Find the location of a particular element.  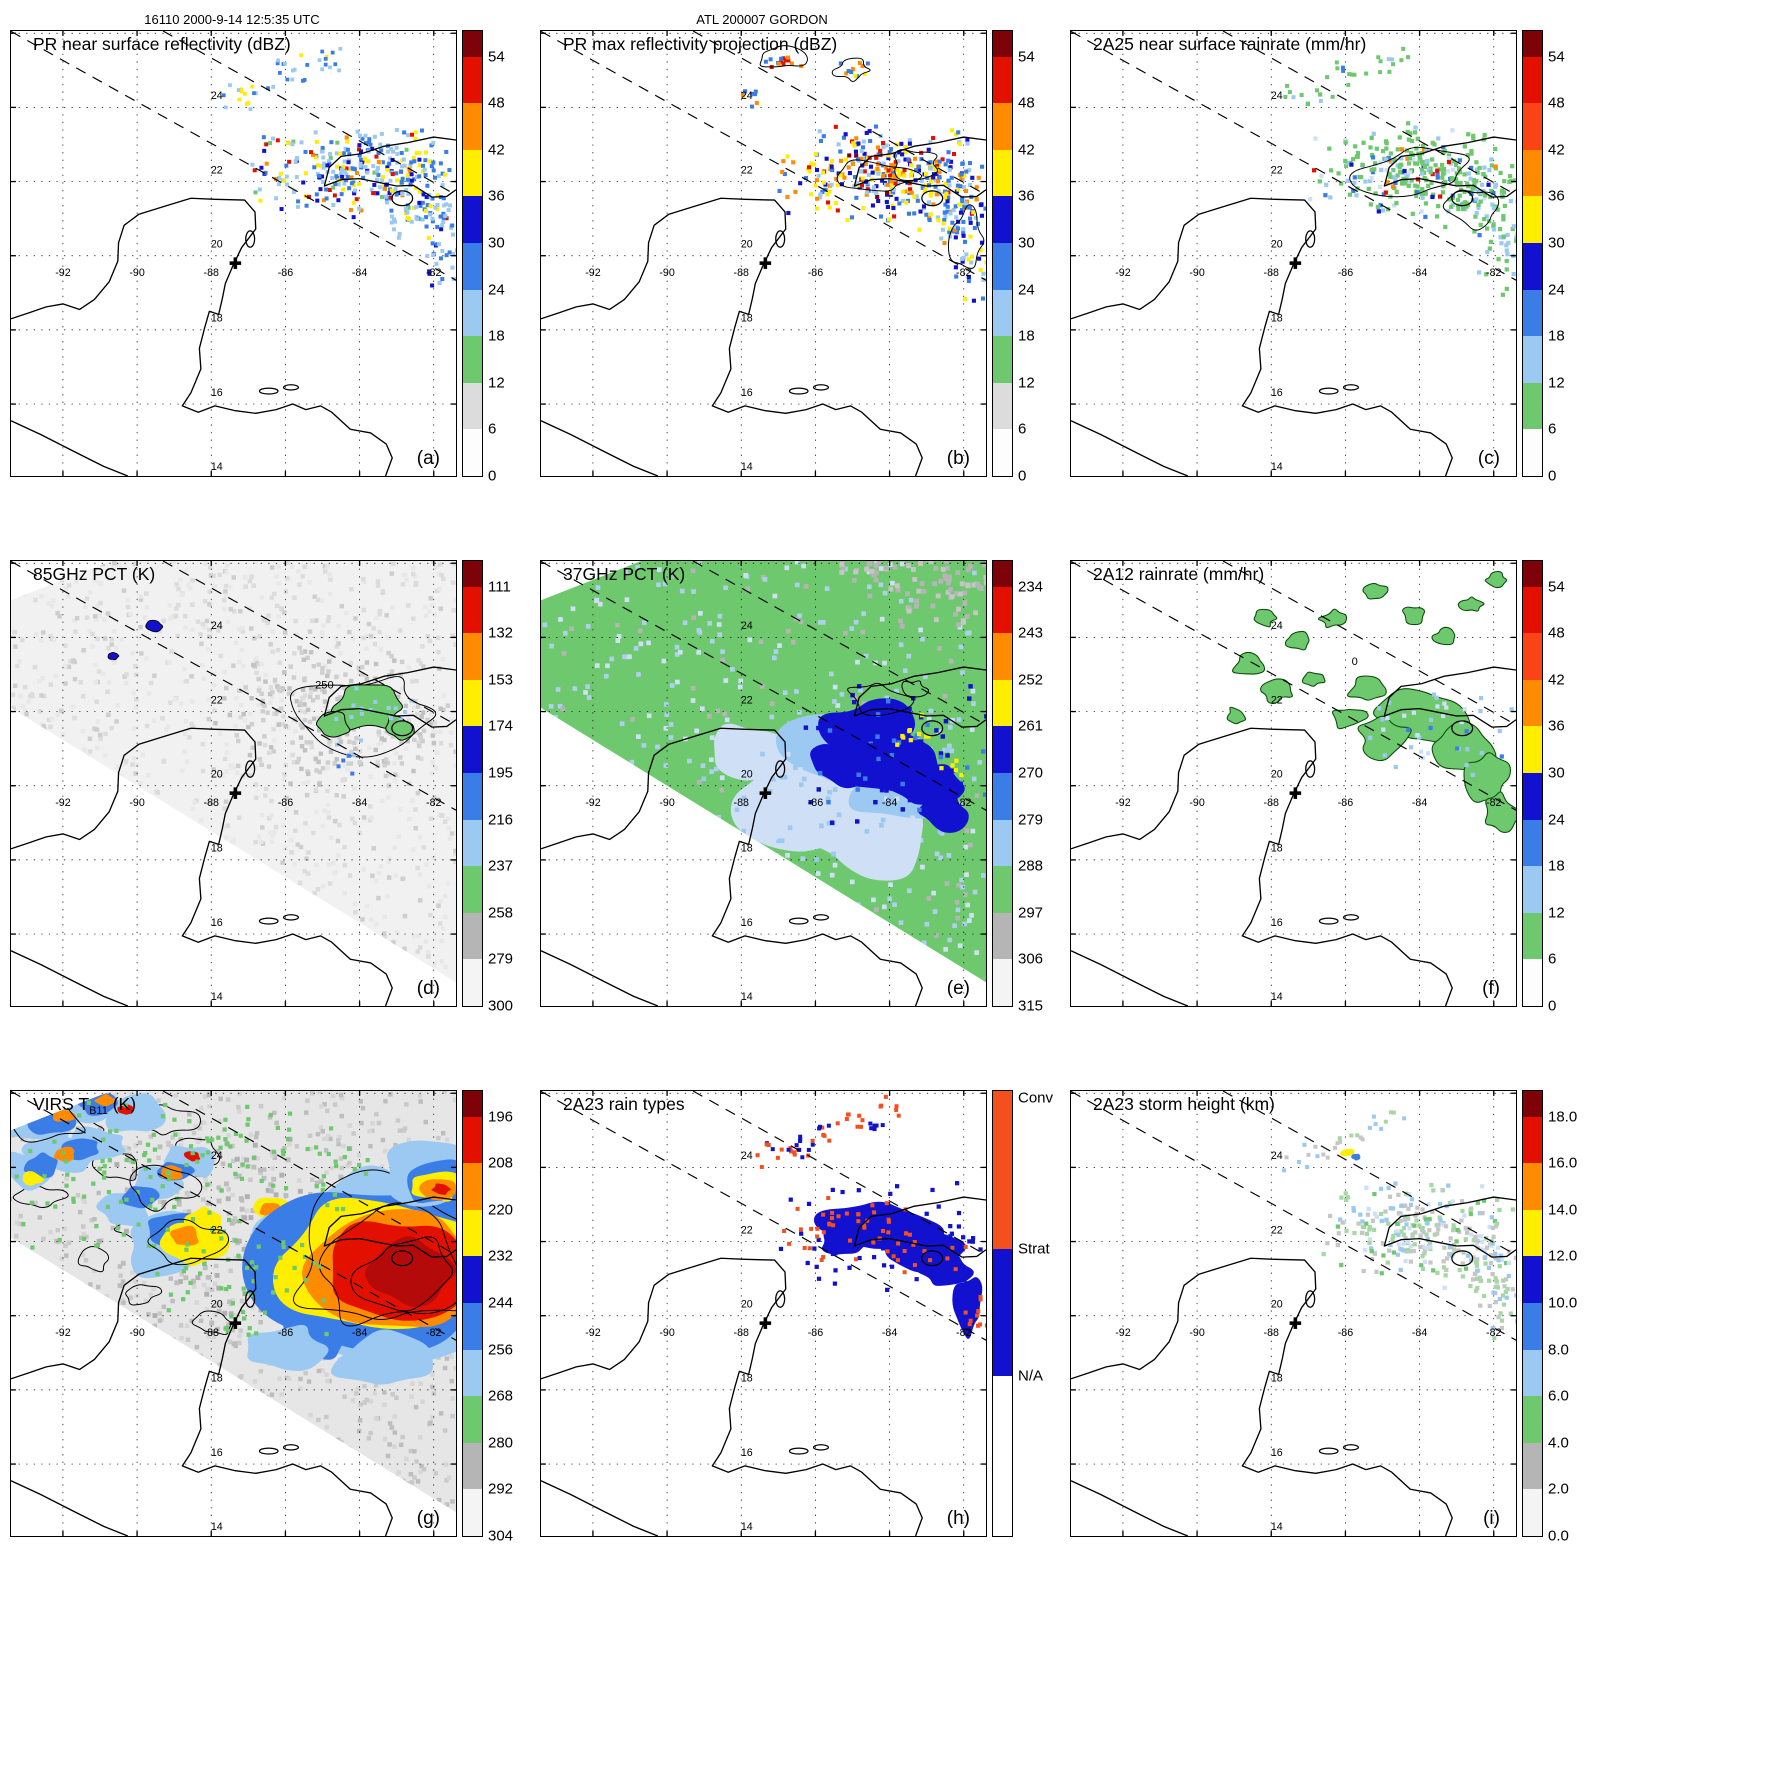

colorbar-tick-label: 315 is located at coordinates (1031, 1006).